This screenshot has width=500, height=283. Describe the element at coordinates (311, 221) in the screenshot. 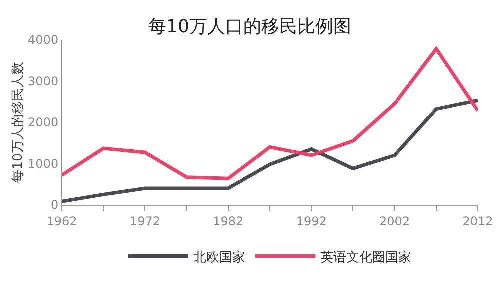

I see `x-tick-label: 1992` at that location.